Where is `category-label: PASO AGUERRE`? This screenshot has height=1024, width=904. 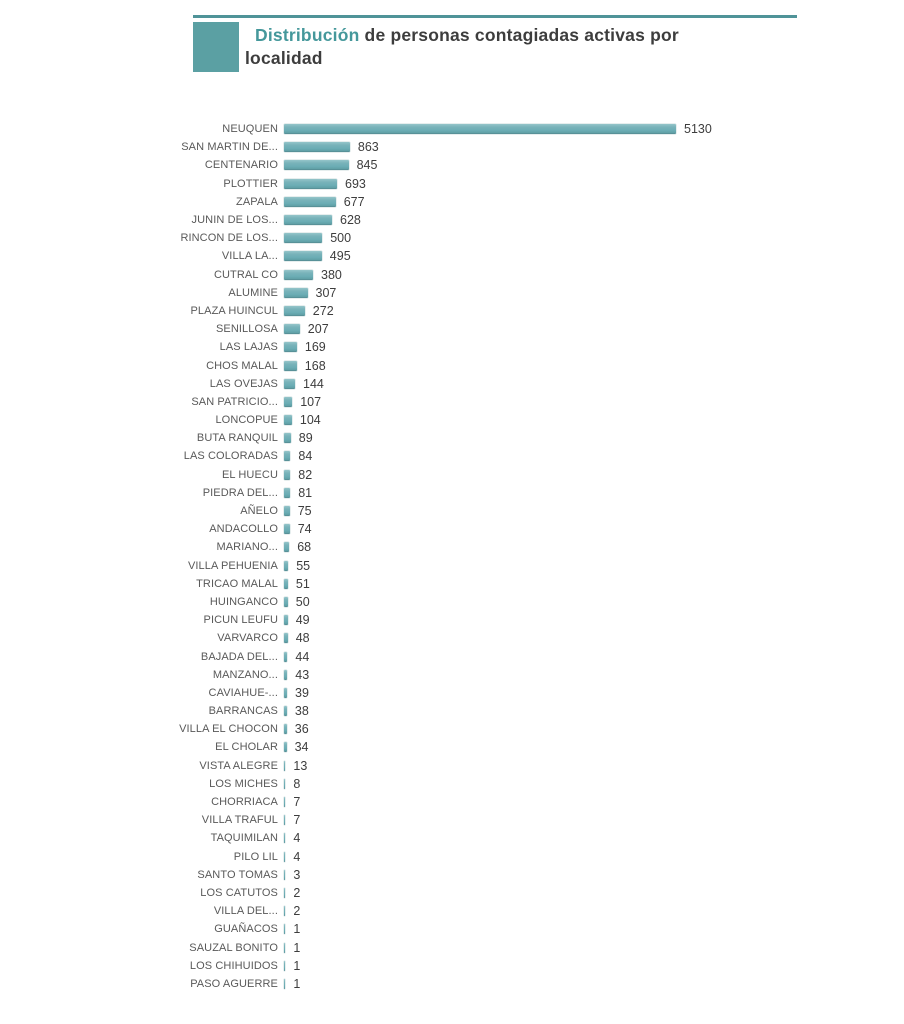
category-label: PASO AGUERRE is located at coordinates (234, 983).